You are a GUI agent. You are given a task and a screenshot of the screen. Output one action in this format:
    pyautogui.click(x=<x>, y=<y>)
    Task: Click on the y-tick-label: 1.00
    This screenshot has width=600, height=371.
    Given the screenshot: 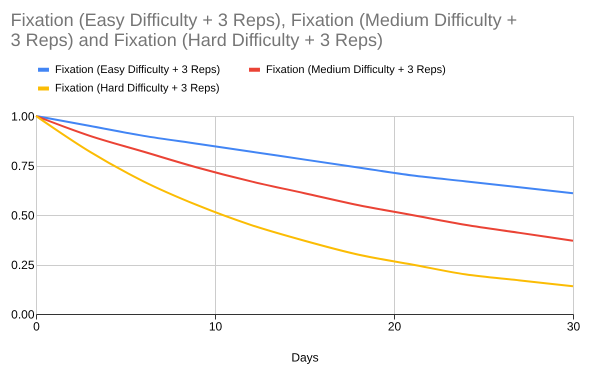 What is the action you would take?
    pyautogui.click(x=23, y=117)
    